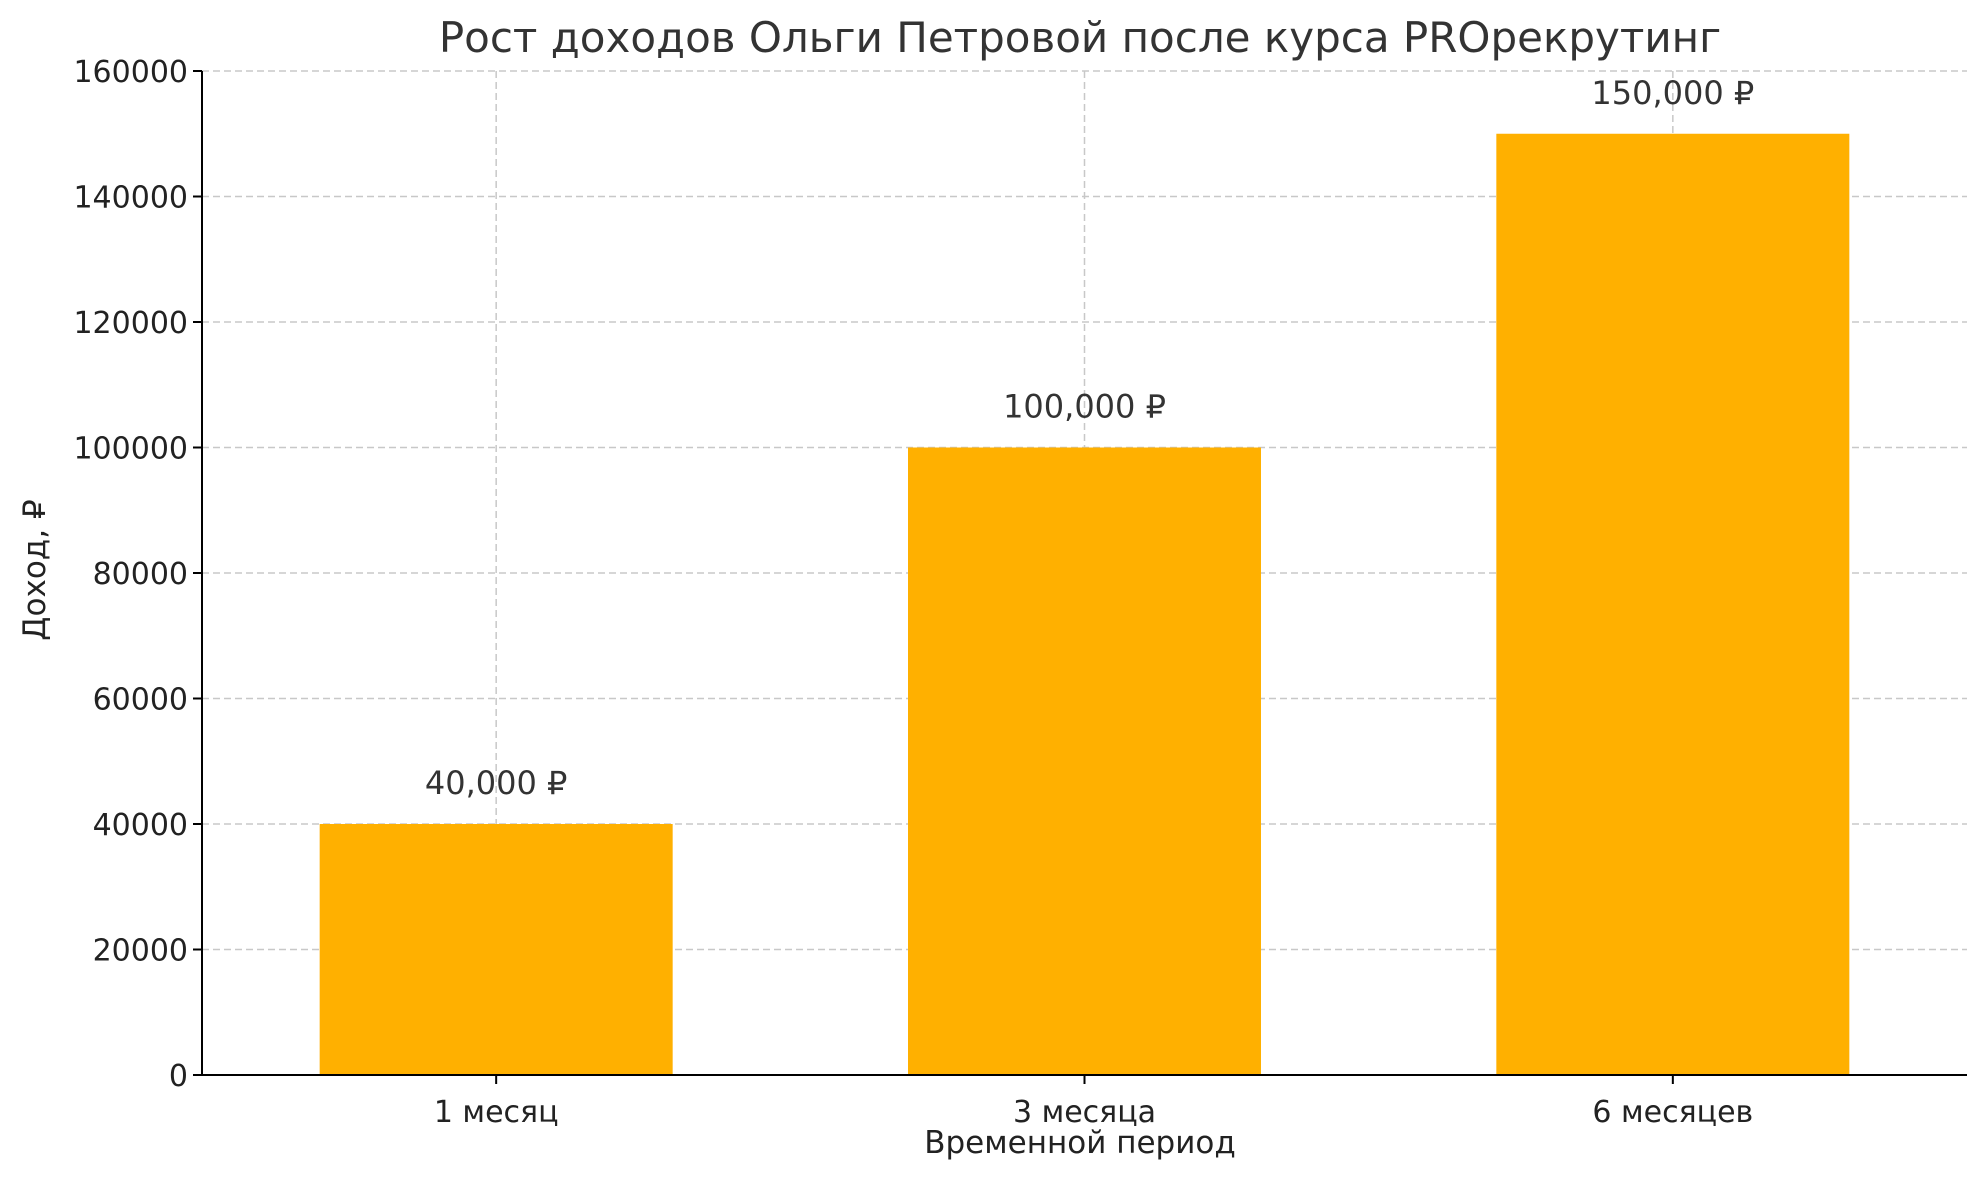  I want to click on x-axis-label: Временной период, so click(1080, 1143).